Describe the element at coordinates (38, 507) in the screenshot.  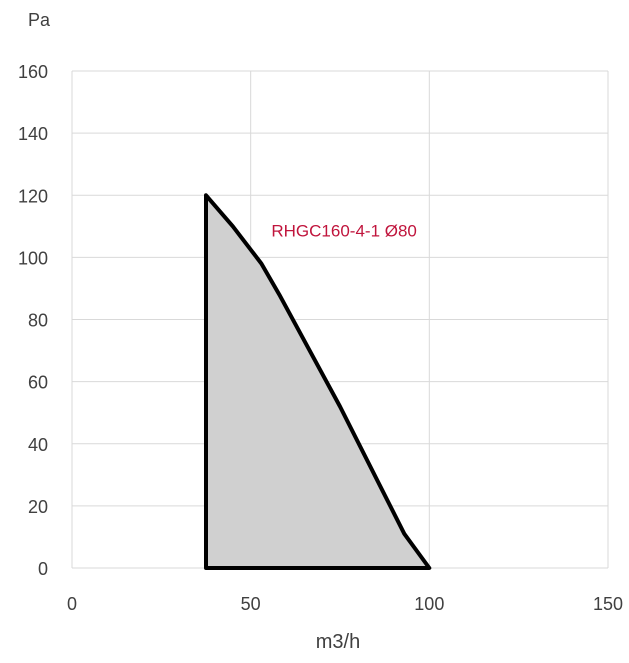
I see `y-tick-label: 20` at that location.